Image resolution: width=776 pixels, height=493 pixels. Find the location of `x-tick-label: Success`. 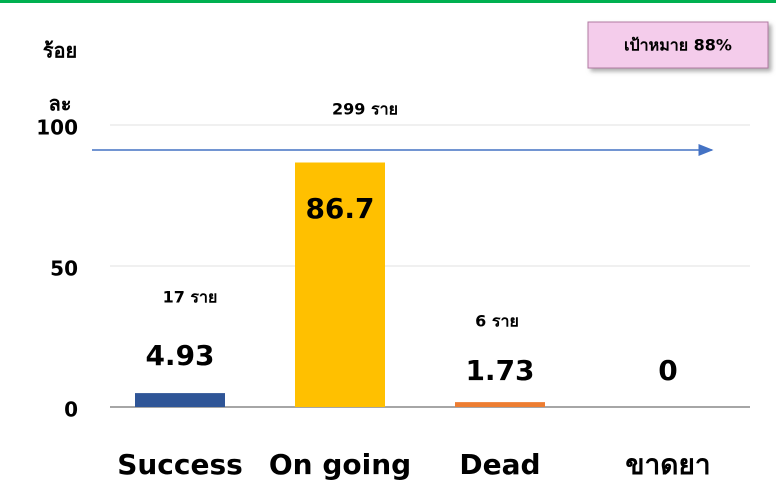

x-tick-label: Success is located at coordinates (180, 464).